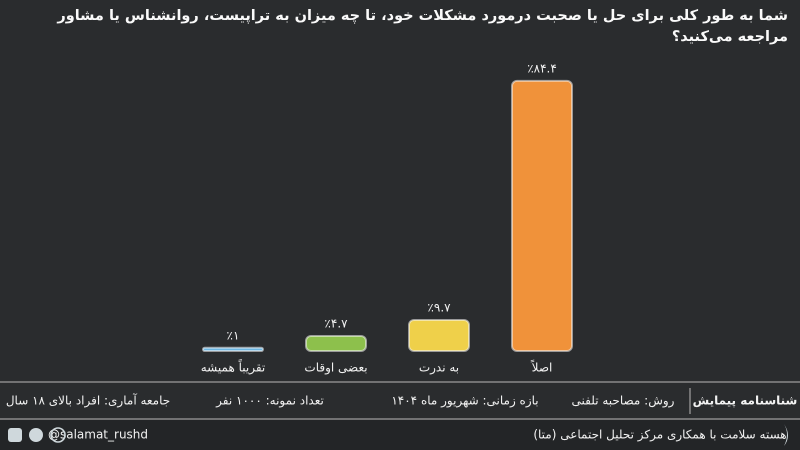 Image resolution: width=800 pixels, height=450 pixels. Describe the element at coordinates (786, 435) in the screenshot. I see `logo` at that location.